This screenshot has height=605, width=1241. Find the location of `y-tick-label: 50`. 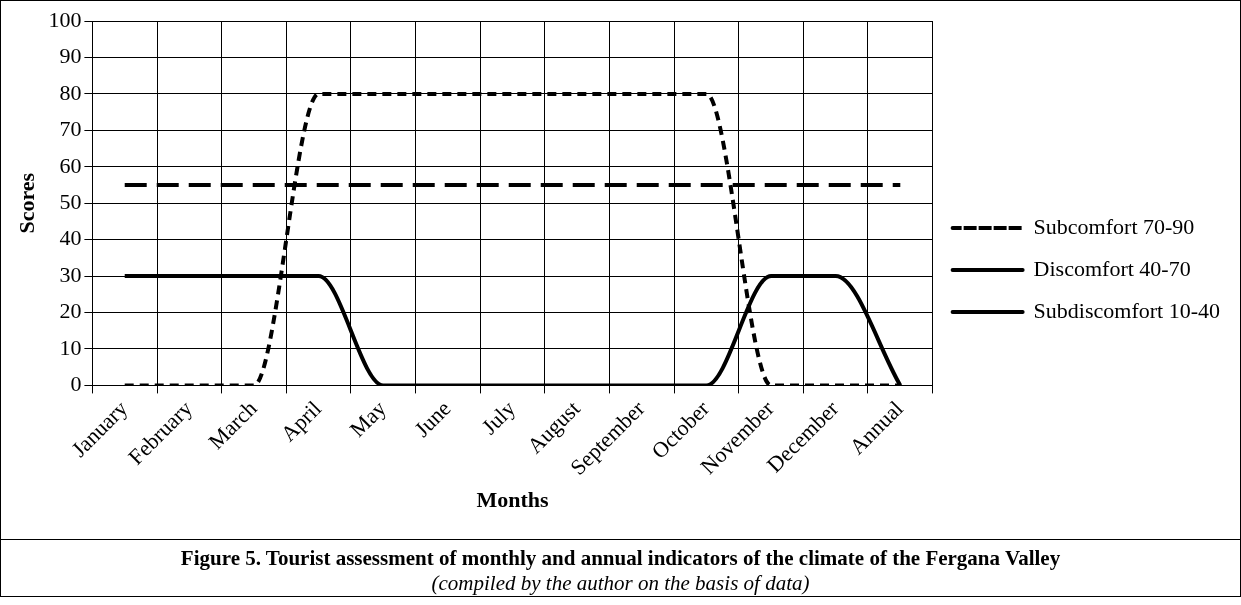

y-tick-label: 50 is located at coordinates (70, 201).